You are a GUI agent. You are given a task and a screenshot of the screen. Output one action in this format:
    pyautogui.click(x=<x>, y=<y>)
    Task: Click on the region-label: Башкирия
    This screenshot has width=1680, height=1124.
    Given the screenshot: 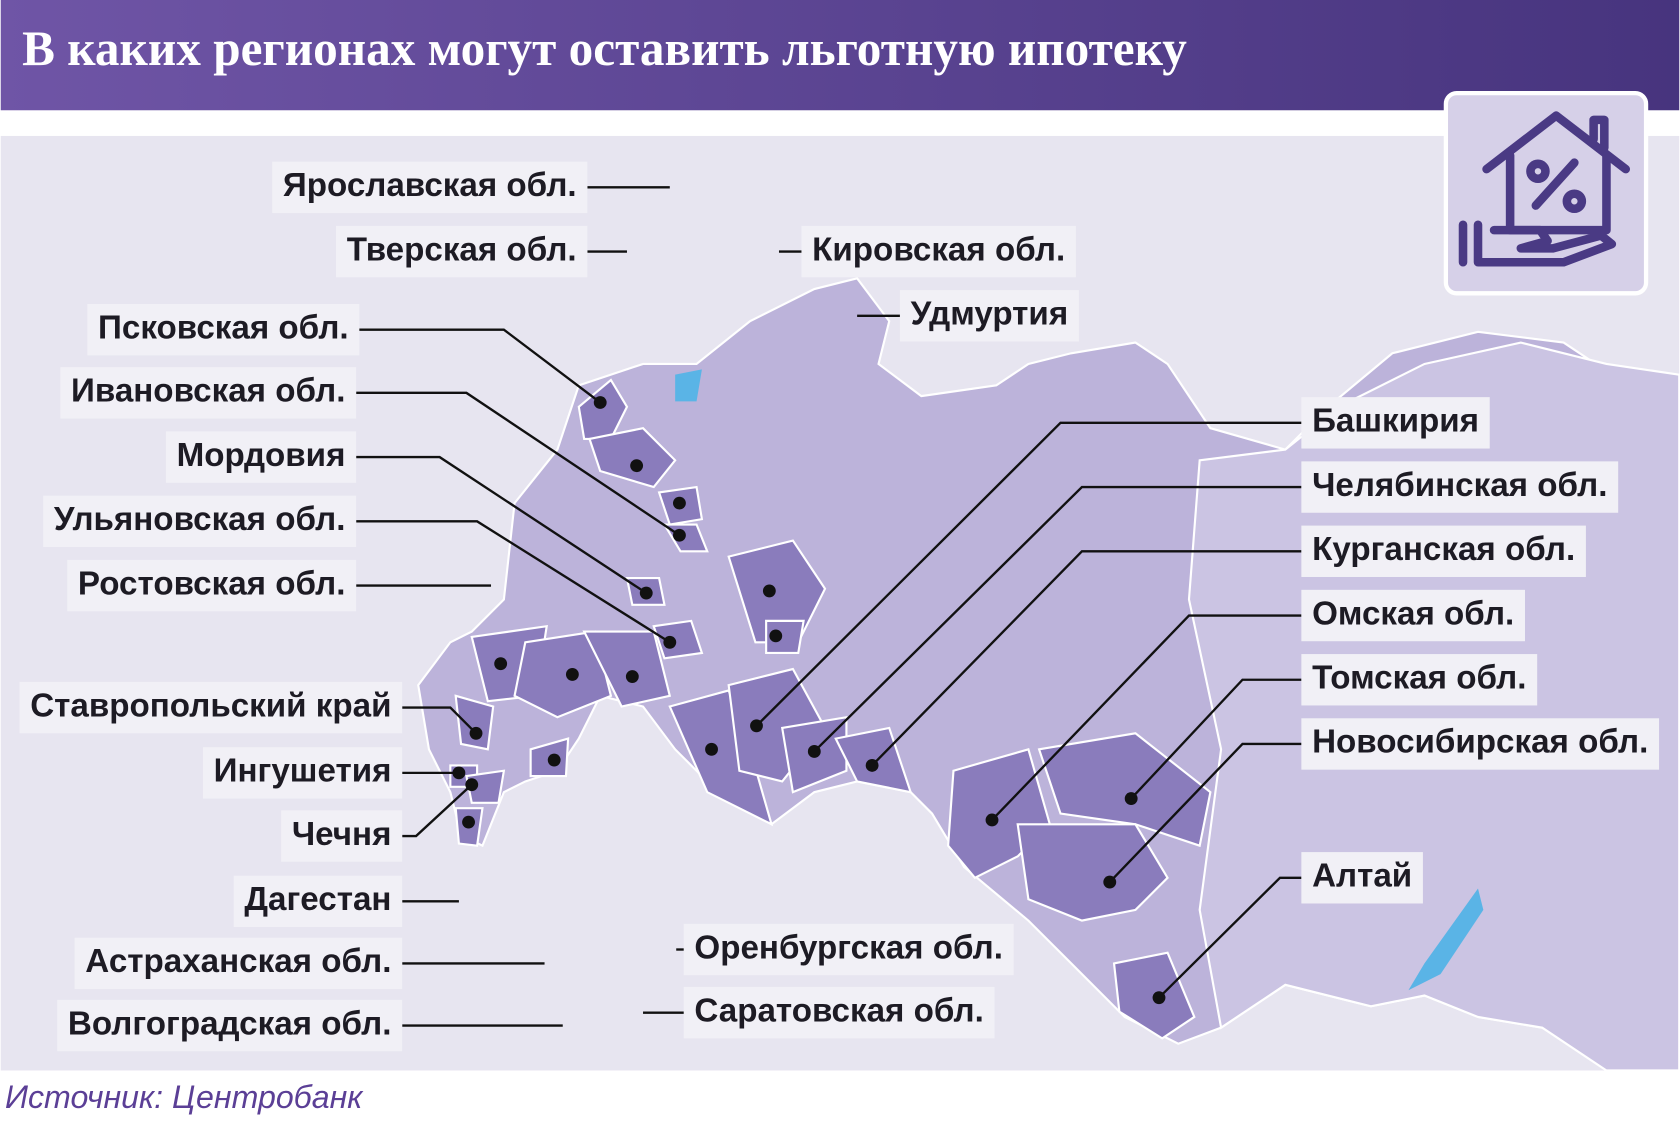 What is the action you would take?
    pyautogui.click(x=1395, y=421)
    